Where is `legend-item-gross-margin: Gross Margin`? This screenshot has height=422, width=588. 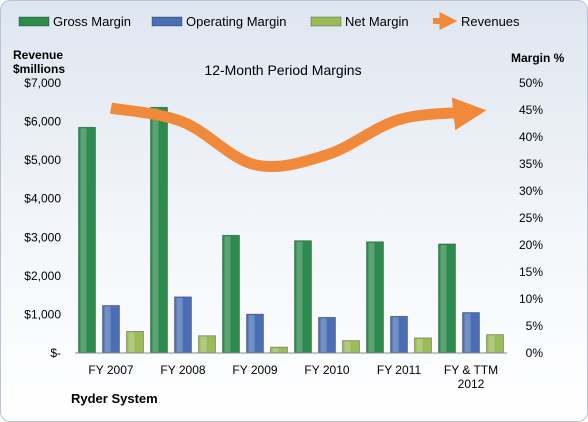
legend-item-gross-margin: Gross Margin is located at coordinates (74, 21).